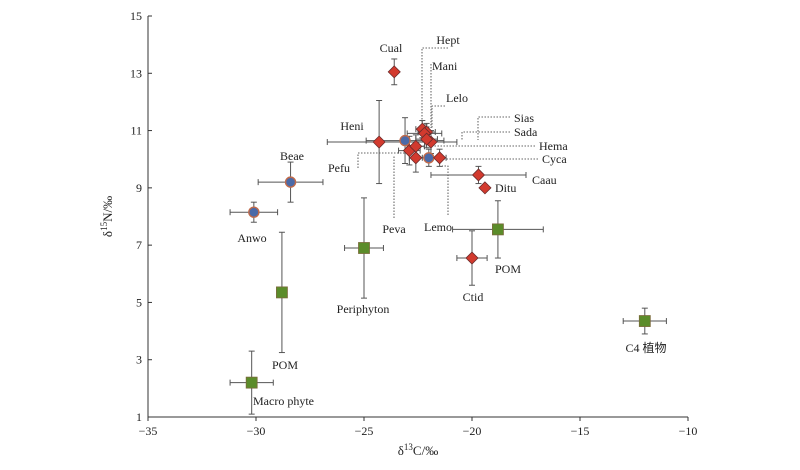 The height and width of the screenshot is (470, 800). I want to click on point-ctid-diamond, so click(472, 258).